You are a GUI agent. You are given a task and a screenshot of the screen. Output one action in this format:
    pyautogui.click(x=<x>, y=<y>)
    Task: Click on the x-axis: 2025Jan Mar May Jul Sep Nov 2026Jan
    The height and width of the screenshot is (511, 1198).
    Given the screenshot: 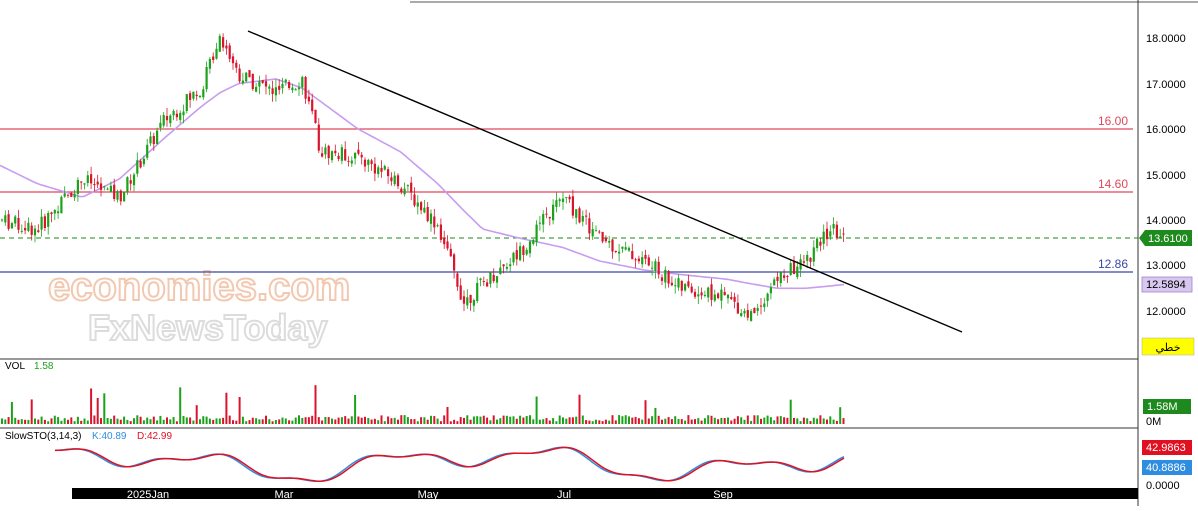 What is the action you would take?
    pyautogui.click(x=595, y=495)
    